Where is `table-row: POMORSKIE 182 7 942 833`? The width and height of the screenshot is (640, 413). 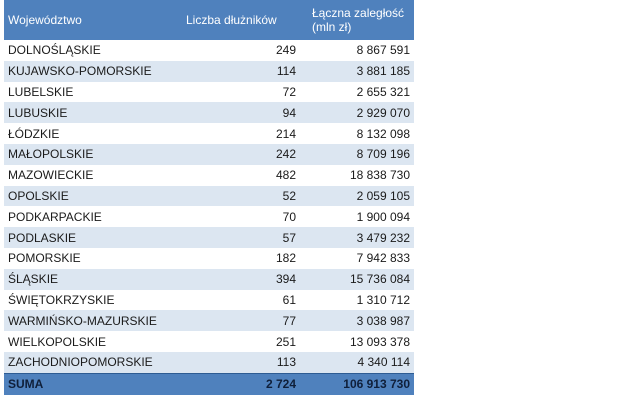 table-row: POMORSKIE 182 7 942 833 is located at coordinates (209, 258).